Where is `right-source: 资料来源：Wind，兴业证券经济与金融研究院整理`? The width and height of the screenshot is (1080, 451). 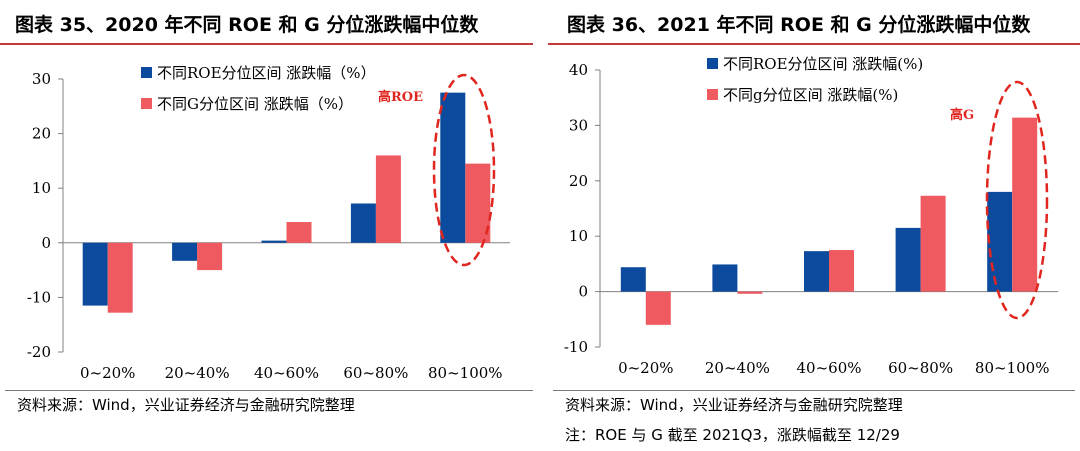
right-source: 资料来源：Wind，兴业证券经济与金融研究院整理 is located at coordinates (734, 405).